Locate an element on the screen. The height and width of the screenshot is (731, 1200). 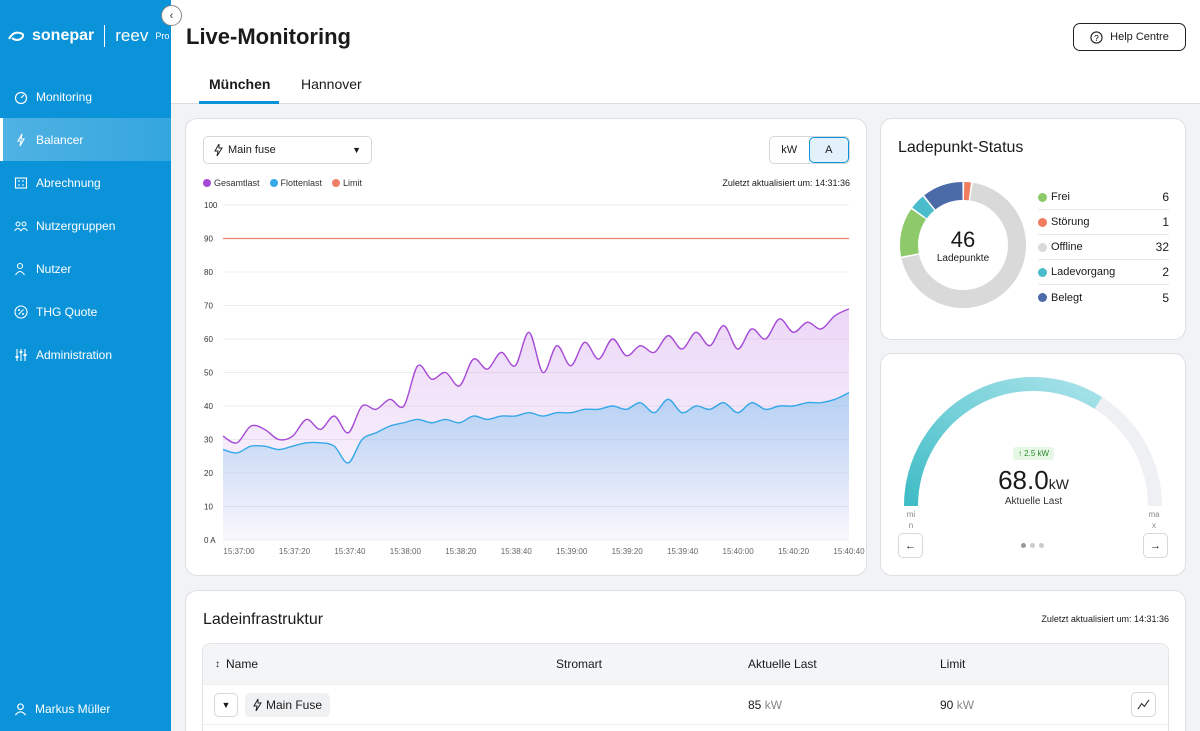
y-tick-label: 40 is located at coordinates (208, 406).